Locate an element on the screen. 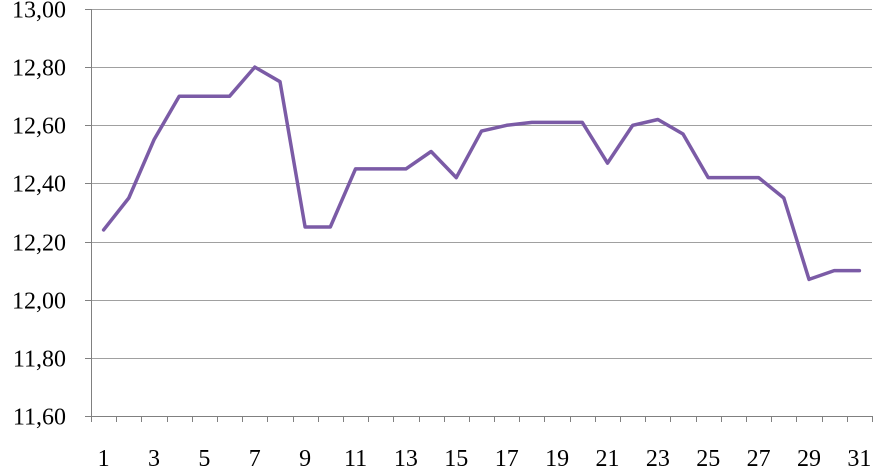  x-tick-labels: 1 3 5 7 9 11 13 15 17 19 21 23 25 27 29 31 is located at coordinates (485, 456).